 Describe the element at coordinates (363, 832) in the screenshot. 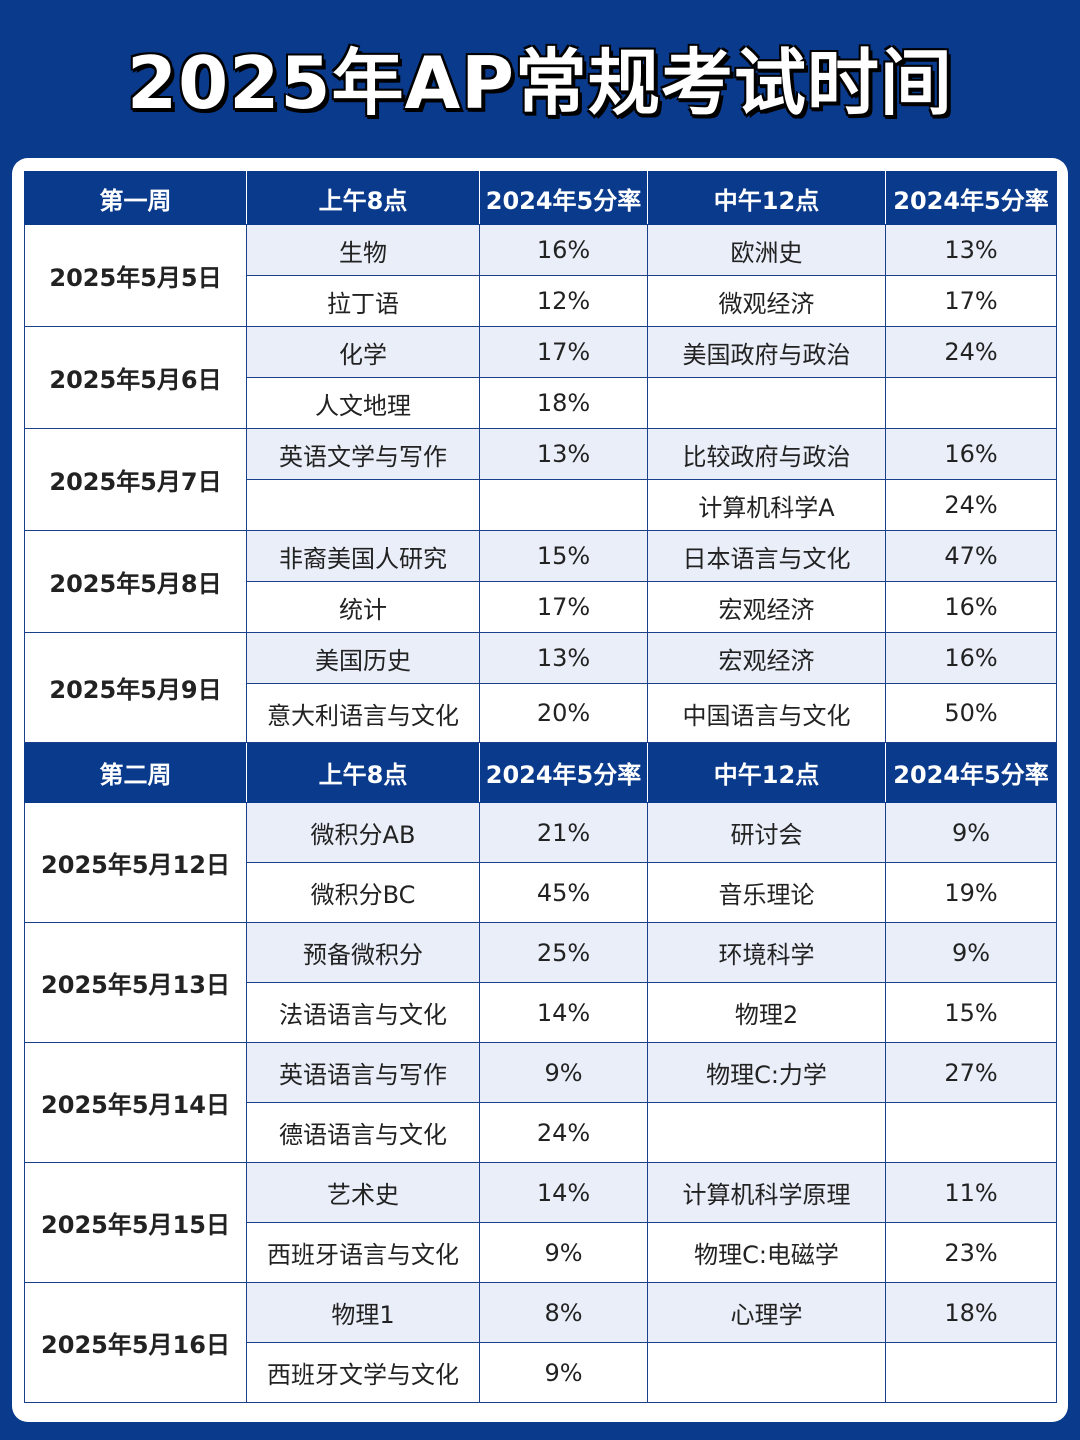

I see `morning-subject: 微积分AB` at that location.